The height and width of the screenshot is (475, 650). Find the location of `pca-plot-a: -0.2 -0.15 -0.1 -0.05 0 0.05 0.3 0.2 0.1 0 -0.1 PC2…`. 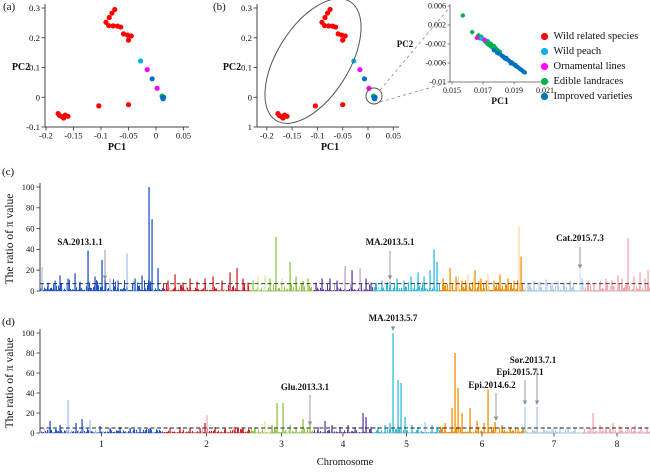

pca-plot-a: -0.2 -0.15 -0.1 -0.05 0 0.05 0.3 0.2 0.1 0 -0.1 PC2… is located at coordinates (102, 78).